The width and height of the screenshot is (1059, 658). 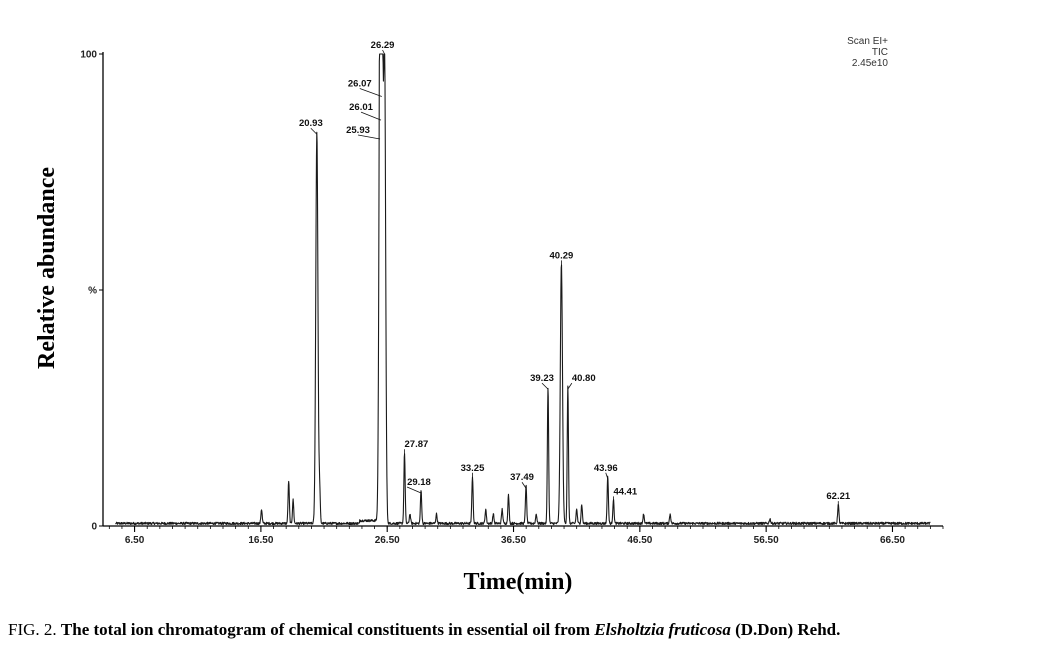 What do you see at coordinates (662, 629) in the screenshot?
I see `caption-species: Elsholtzia fruticosa` at bounding box center [662, 629].